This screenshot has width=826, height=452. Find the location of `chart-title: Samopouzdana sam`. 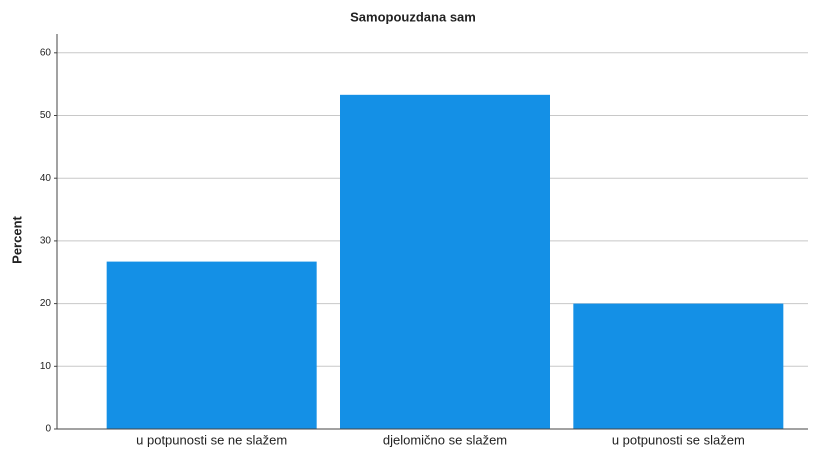

chart-title: Samopouzdana sam is located at coordinates (413, 16).